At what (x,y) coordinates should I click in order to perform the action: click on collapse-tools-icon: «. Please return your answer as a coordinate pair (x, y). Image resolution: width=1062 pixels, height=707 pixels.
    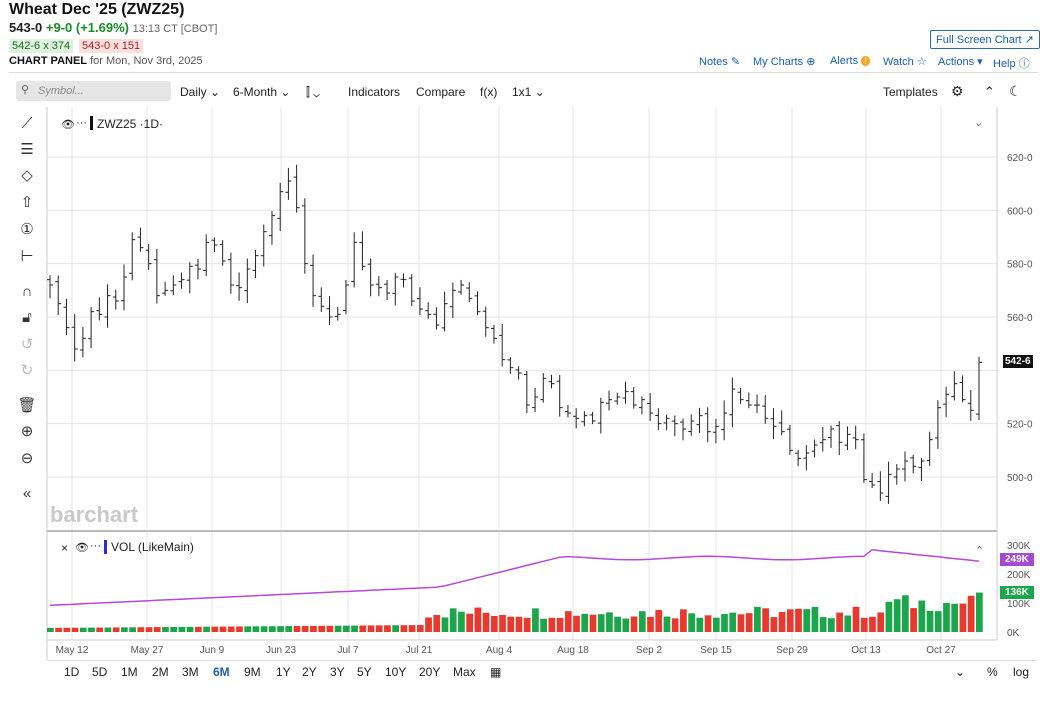
    Looking at the image, I should click on (27, 493).